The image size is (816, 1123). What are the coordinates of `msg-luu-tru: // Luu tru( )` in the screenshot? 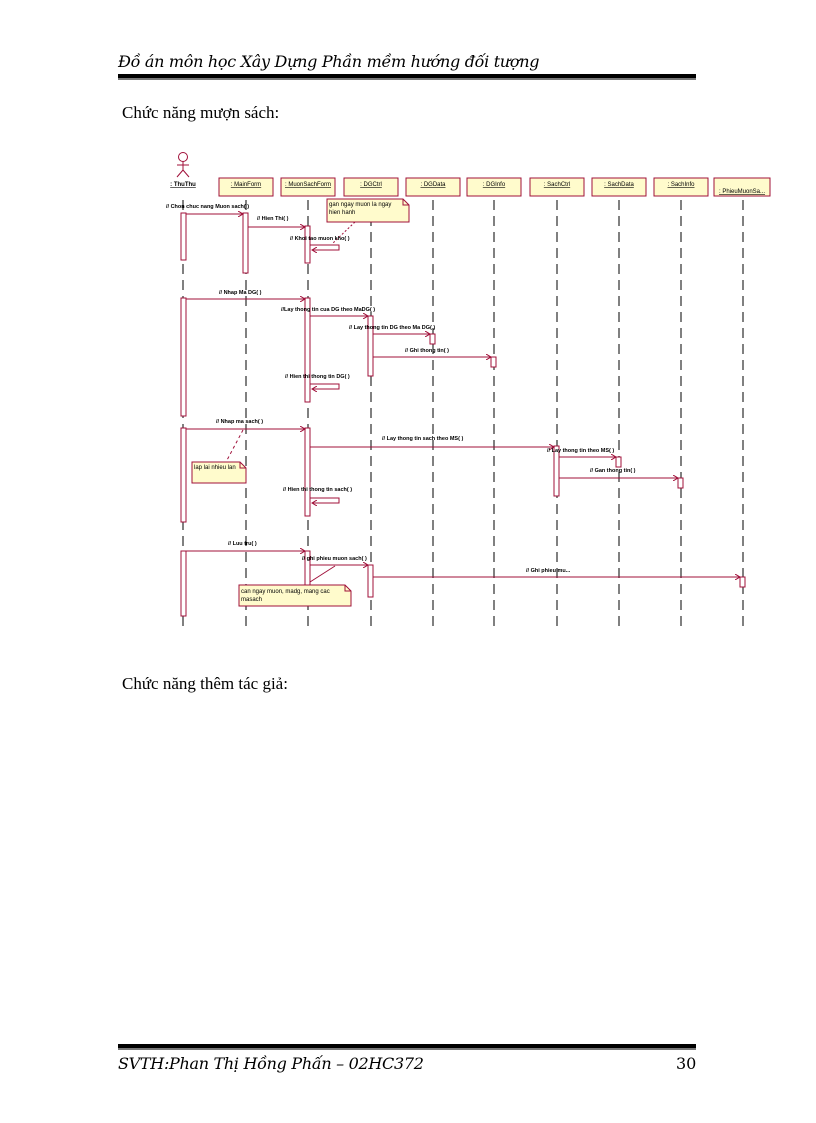 It's located at (242, 544).